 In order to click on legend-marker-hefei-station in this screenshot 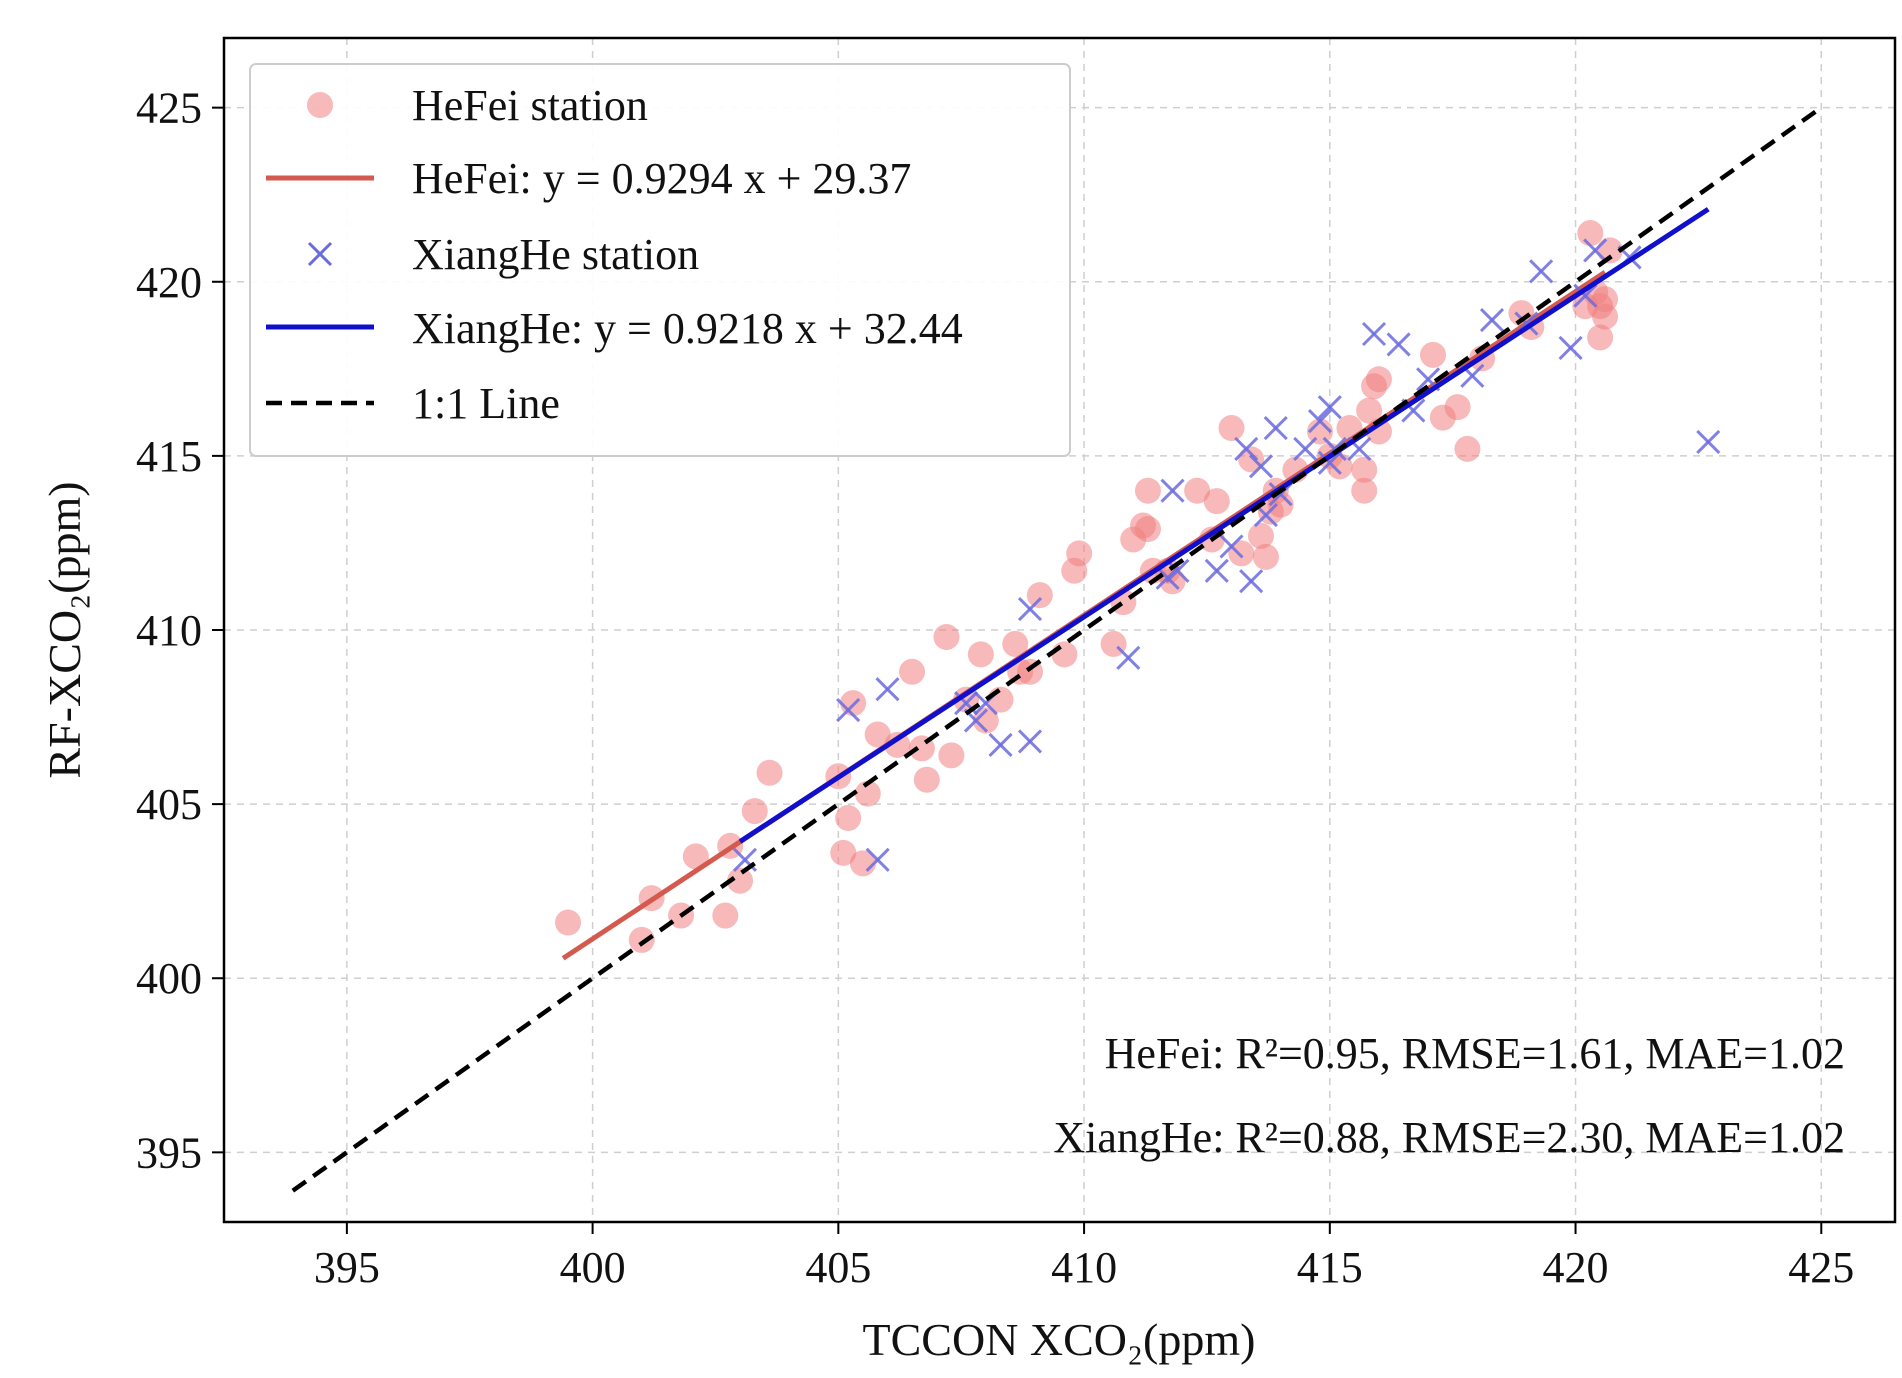, I will do `click(320, 105)`.